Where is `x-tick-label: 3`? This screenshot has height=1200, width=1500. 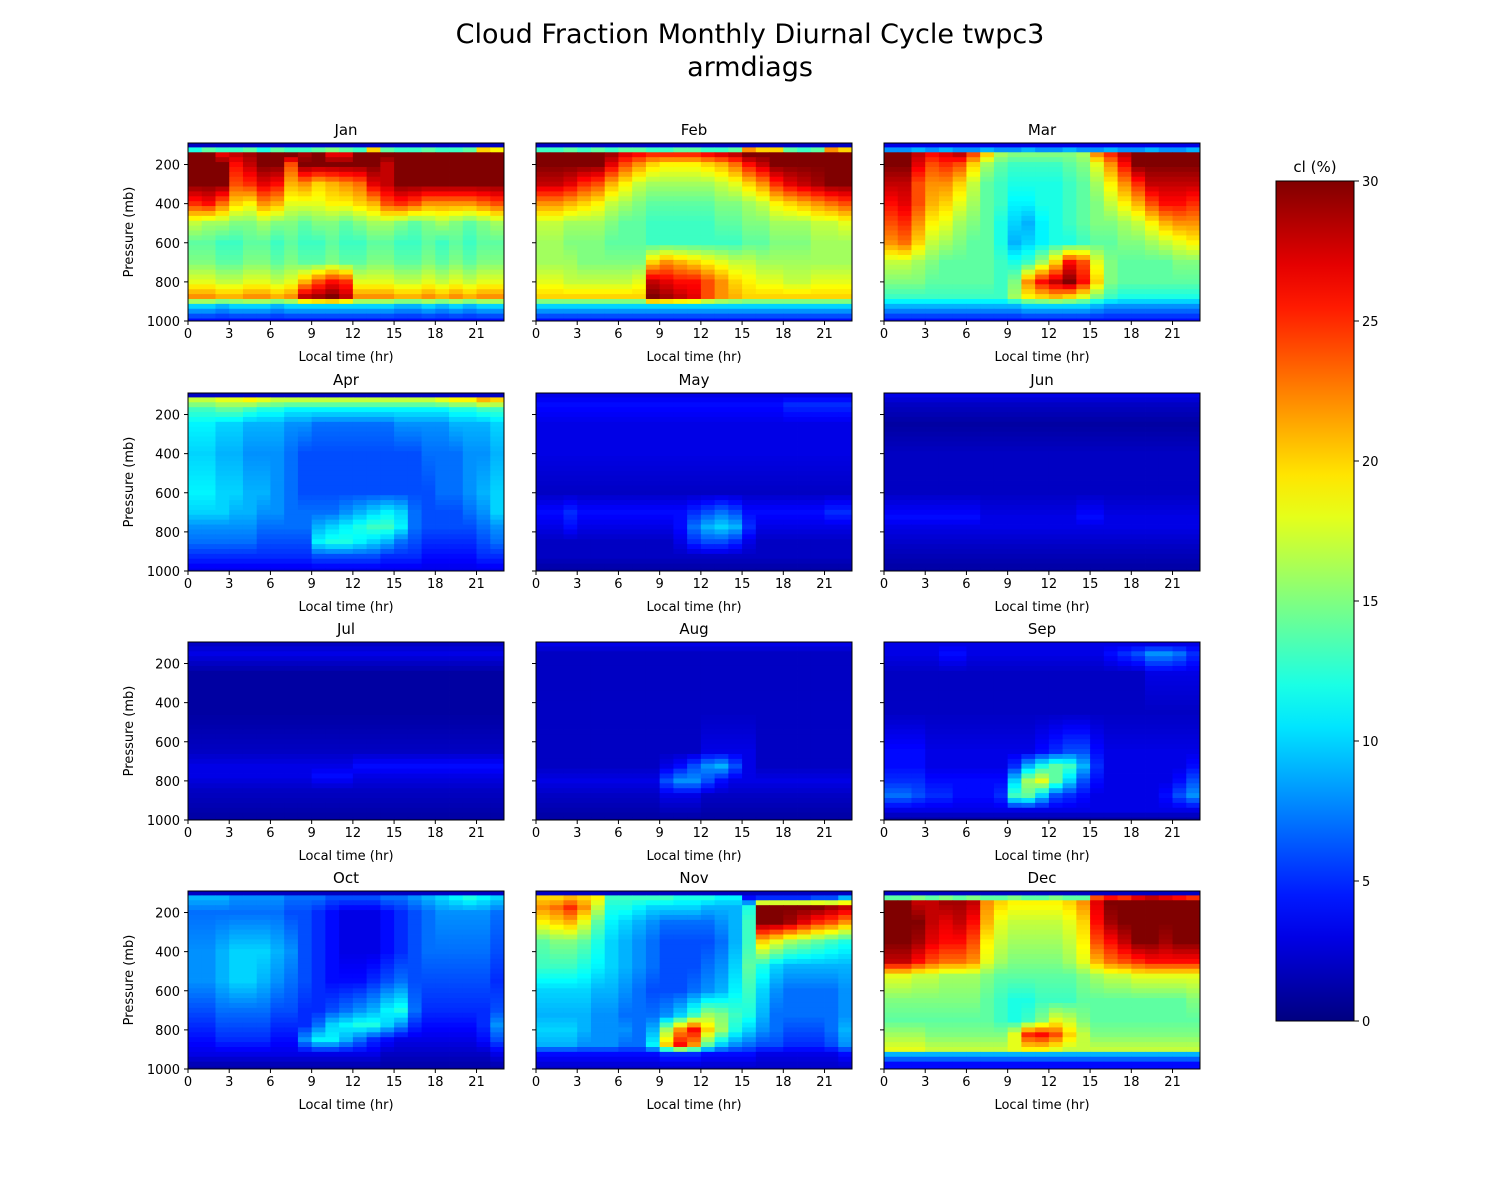
x-tick-label: 3 is located at coordinates (925, 334).